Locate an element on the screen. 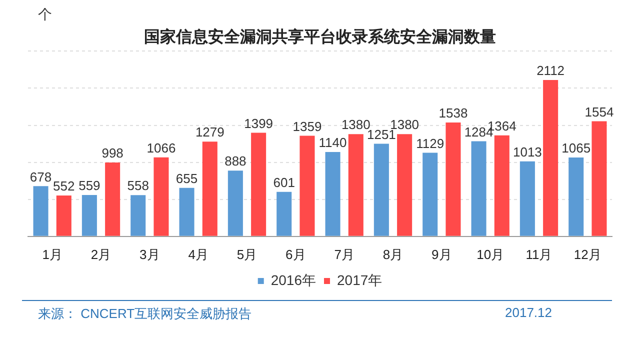 This screenshot has width=630, height=347. data-label: 601 is located at coordinates (284, 182).